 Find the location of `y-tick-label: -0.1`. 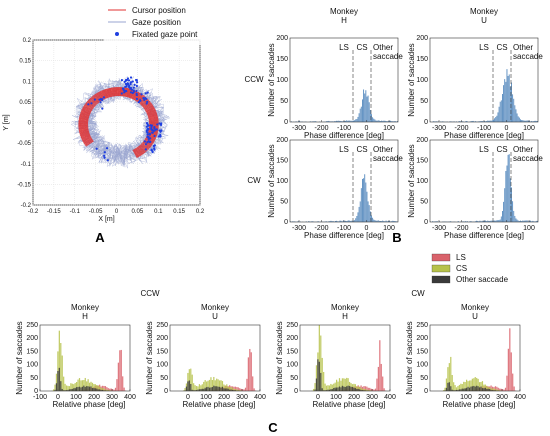

y-tick-label: -0.1 is located at coordinates (26, 165).